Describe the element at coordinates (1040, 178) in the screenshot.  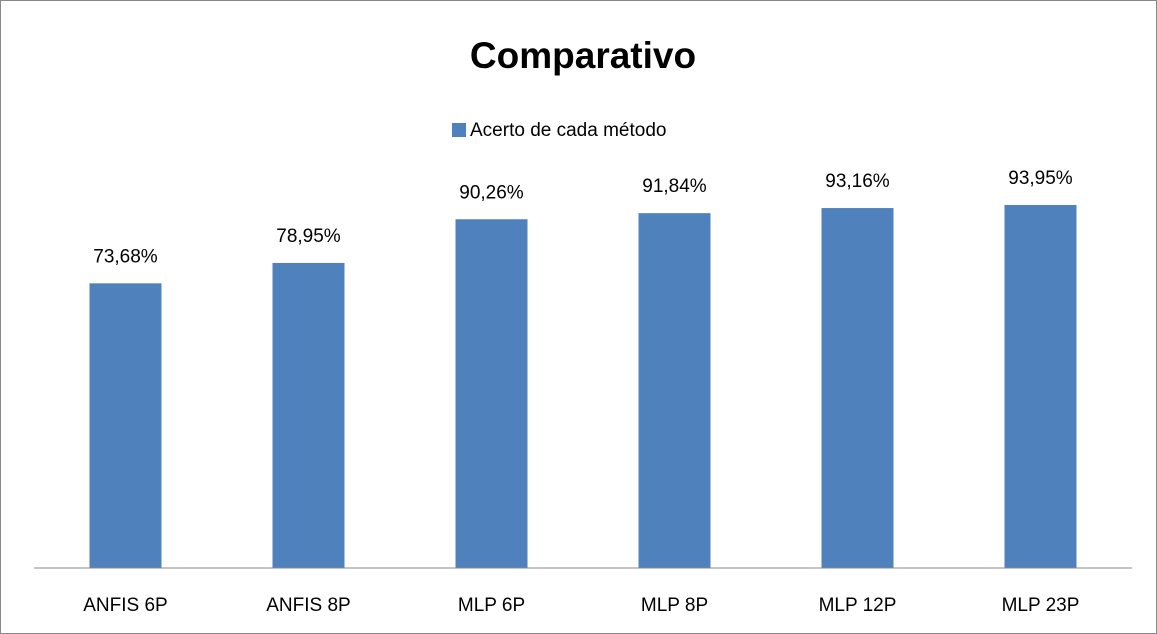
I see `value-label: 93,95%` at that location.